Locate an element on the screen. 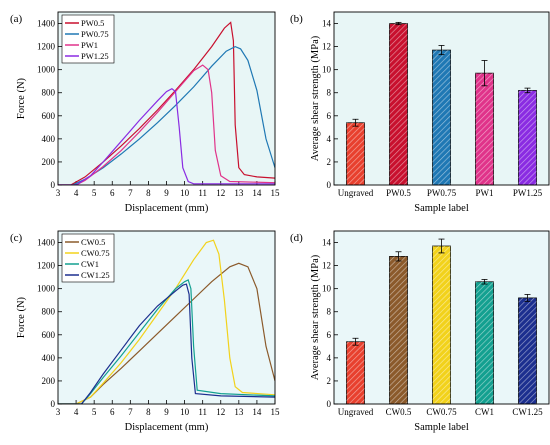 The width and height of the screenshot is (550, 445). panel-label: (b) is located at coordinates (296, 19).